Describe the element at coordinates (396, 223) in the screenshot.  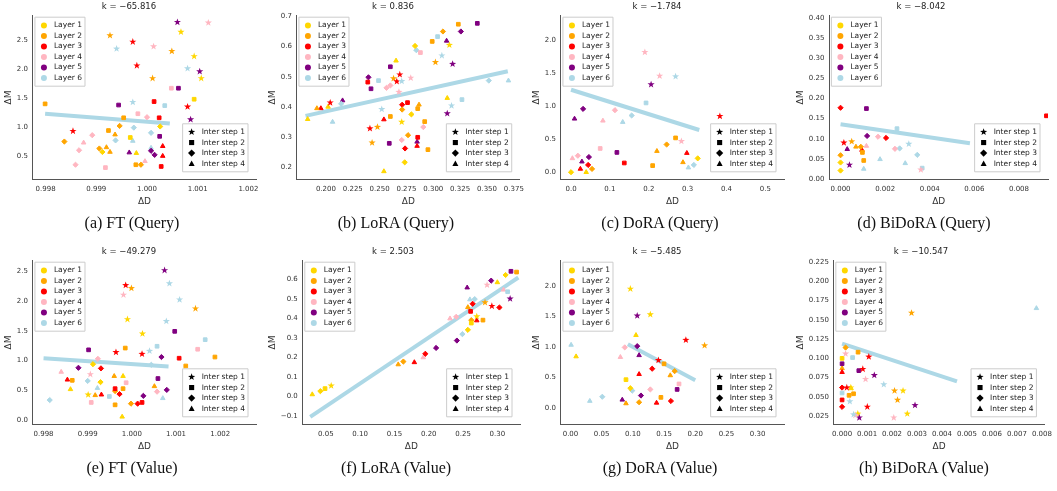
I see `text: (b) LoRA (Query)` at that location.